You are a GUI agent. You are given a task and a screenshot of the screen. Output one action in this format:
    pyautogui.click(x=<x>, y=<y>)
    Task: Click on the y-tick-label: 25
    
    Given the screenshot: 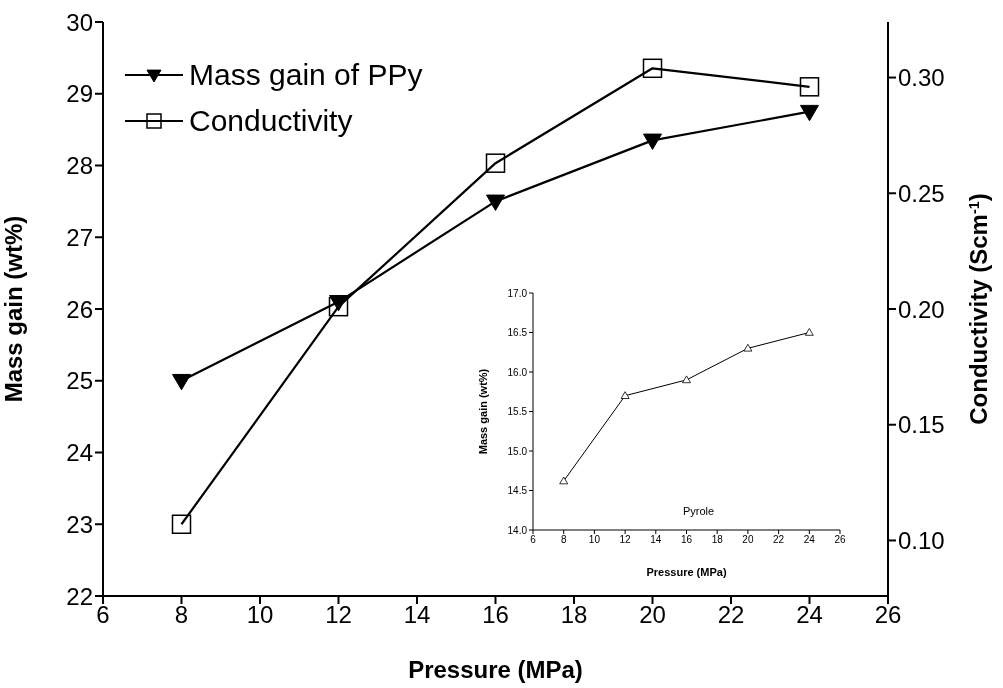 What is the action you would take?
    pyautogui.click(x=79, y=381)
    